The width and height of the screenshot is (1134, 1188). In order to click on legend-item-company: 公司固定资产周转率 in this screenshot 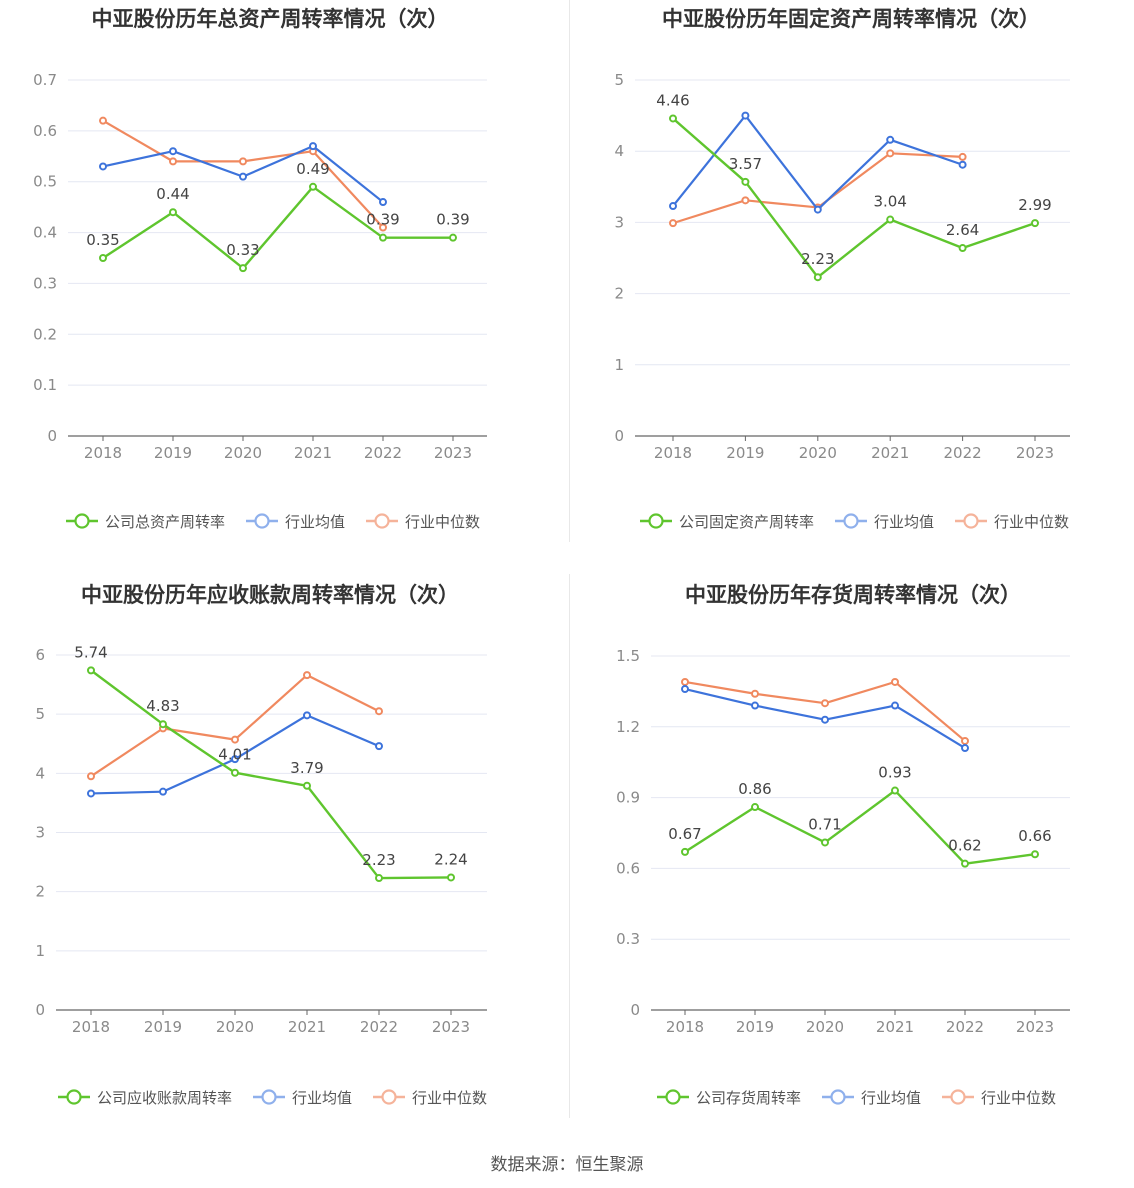, I will do `click(727, 522)`.